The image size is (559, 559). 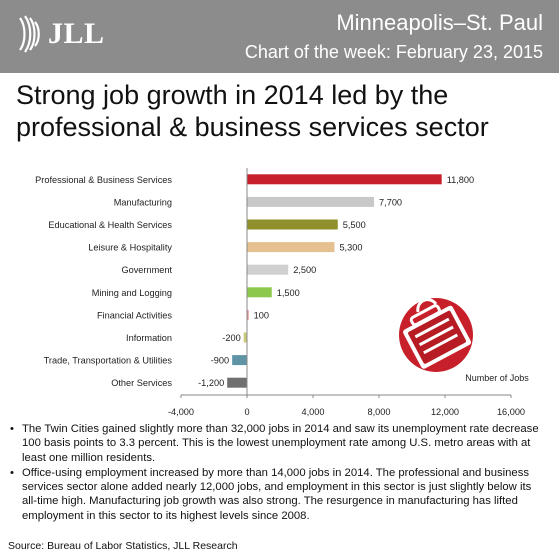 What do you see at coordinates (141, 383) in the screenshot?
I see `category-label: Other Services` at bounding box center [141, 383].